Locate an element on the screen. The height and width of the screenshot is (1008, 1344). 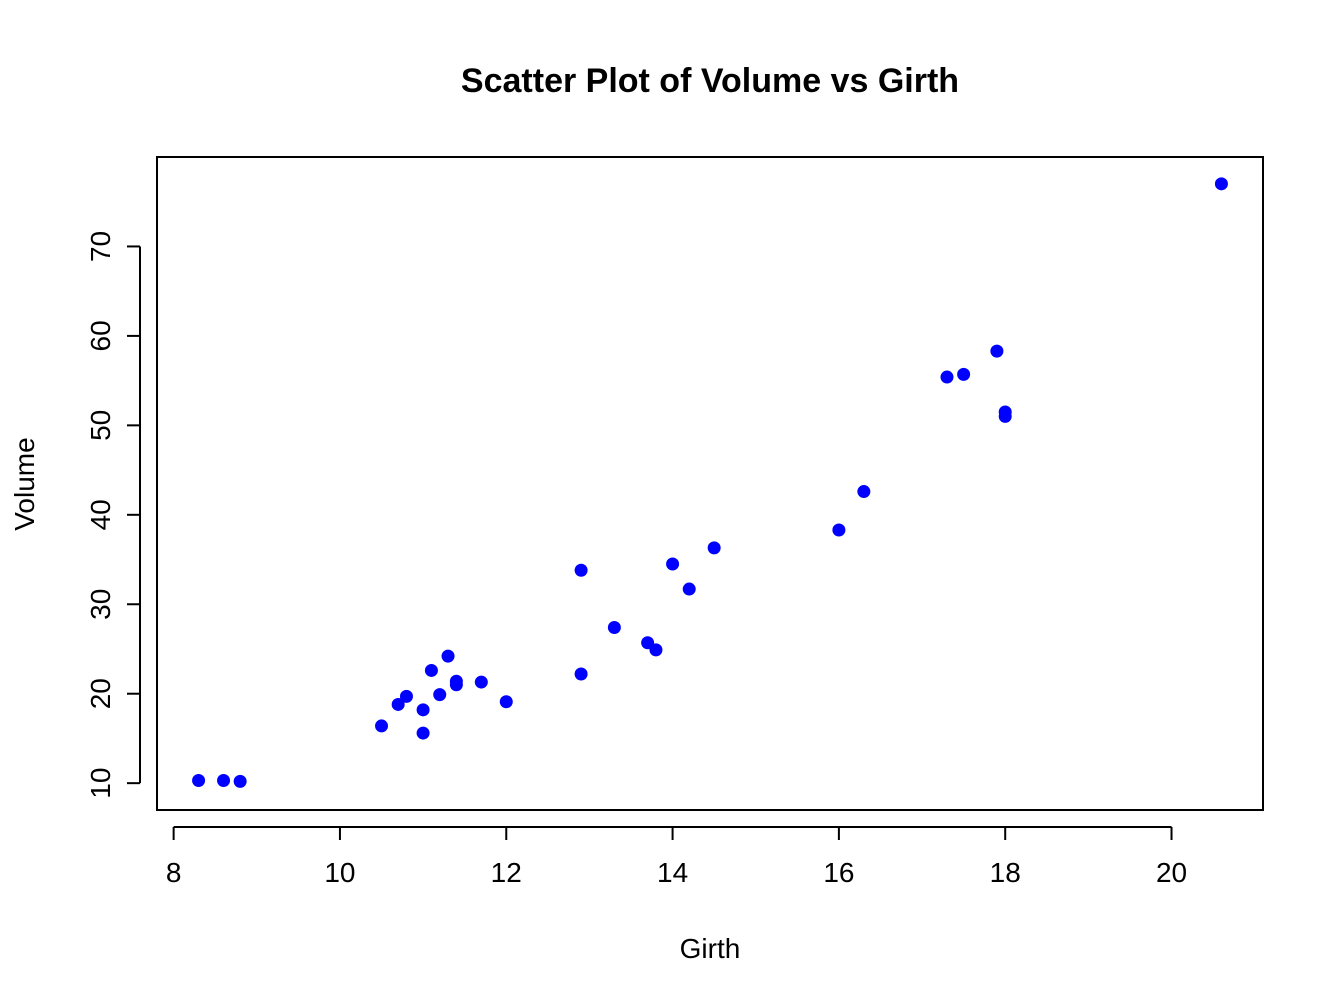
y-tick-label: 10 is located at coordinates (100, 783).